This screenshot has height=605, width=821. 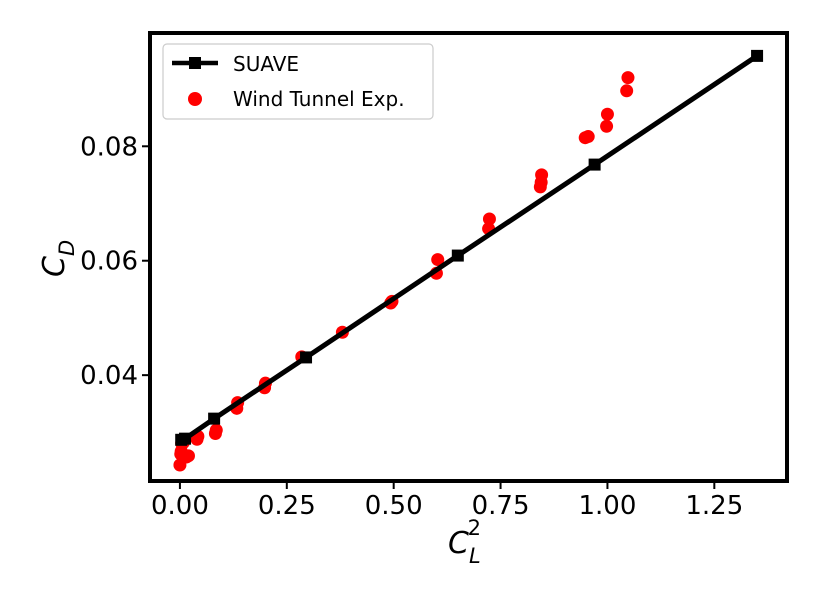 What do you see at coordinates (501, 506) in the screenshot?
I see `x-tick-label: 0.75` at bounding box center [501, 506].